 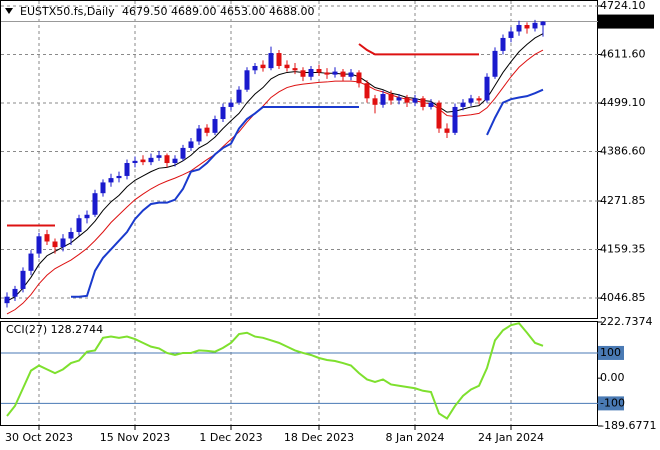 I want to click on x-tick-label: 8 Jan 2024, so click(x=415, y=437).